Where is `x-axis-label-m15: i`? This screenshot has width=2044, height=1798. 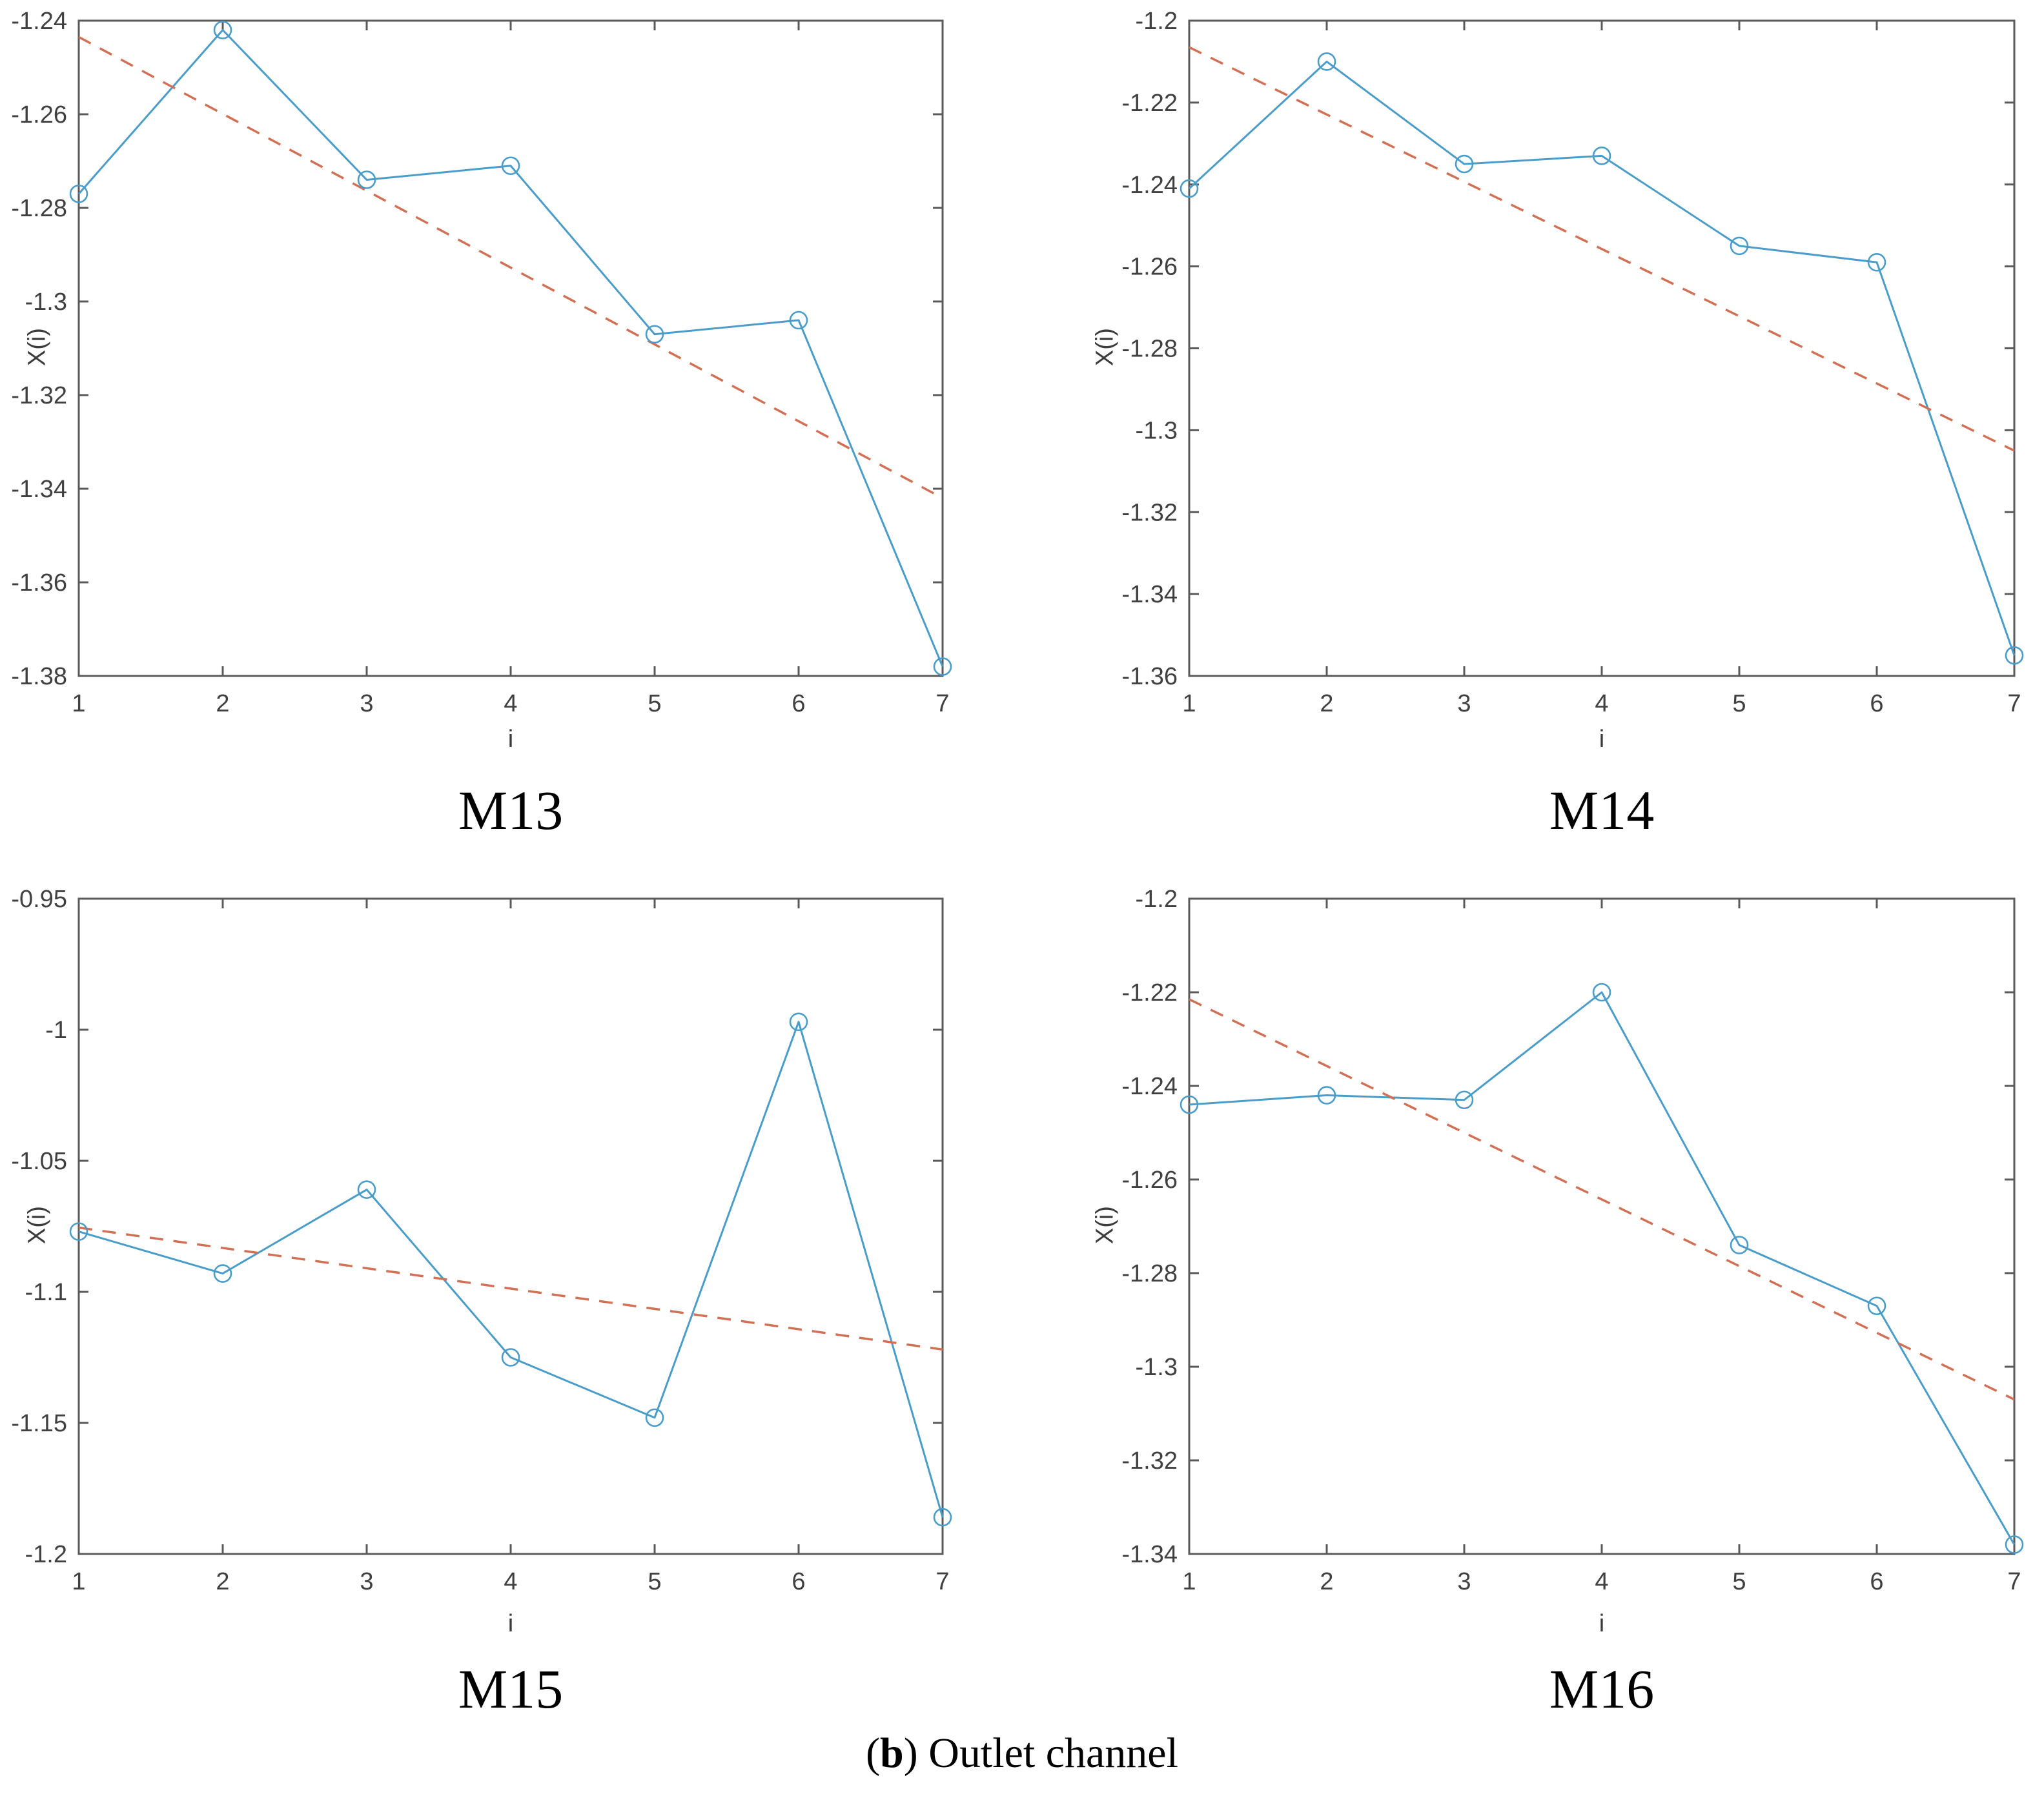 x-axis-label-m15: i is located at coordinates (510, 1623).